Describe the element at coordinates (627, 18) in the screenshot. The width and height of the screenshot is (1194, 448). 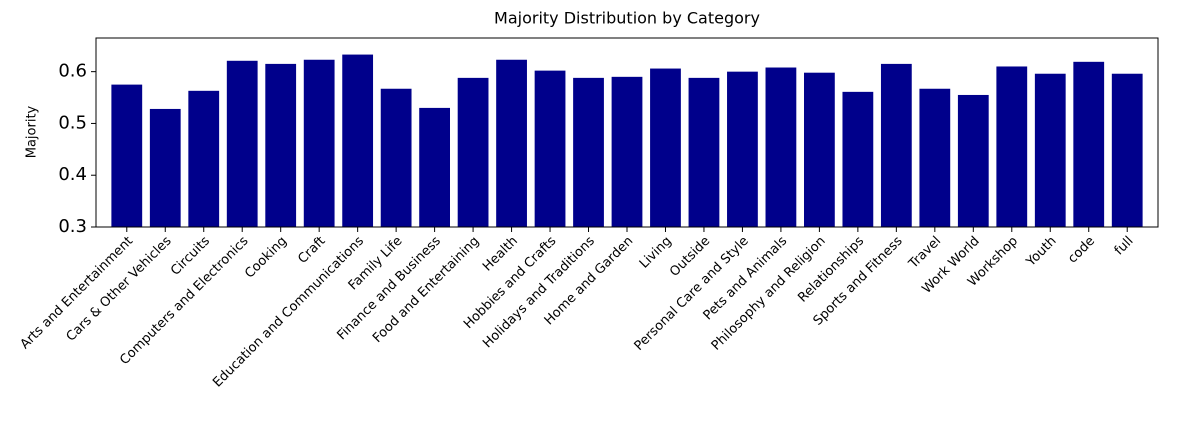
I see `chart-title: Majority Distribution by Category` at that location.